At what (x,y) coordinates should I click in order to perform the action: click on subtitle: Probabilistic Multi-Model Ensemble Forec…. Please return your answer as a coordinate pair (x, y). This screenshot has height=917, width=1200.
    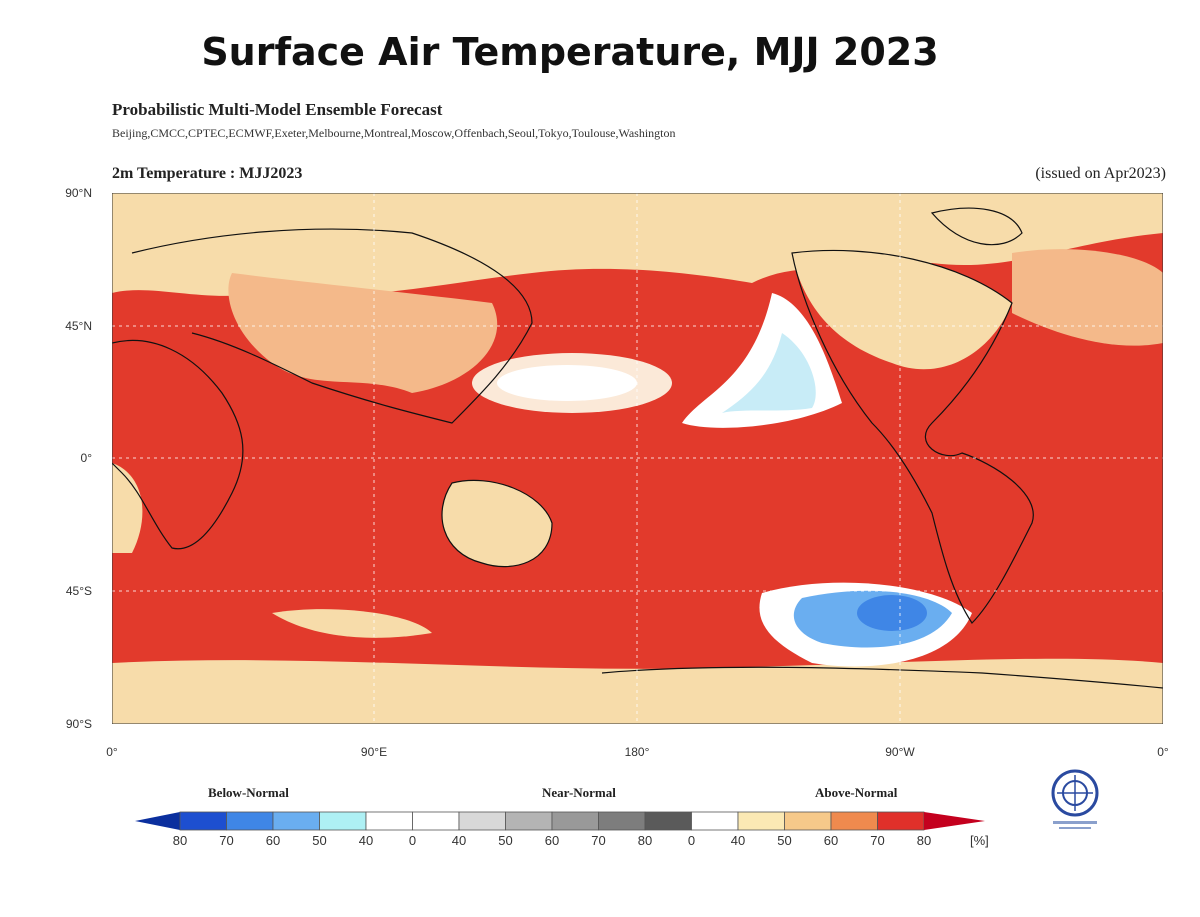
    Looking at the image, I should click on (277, 109).